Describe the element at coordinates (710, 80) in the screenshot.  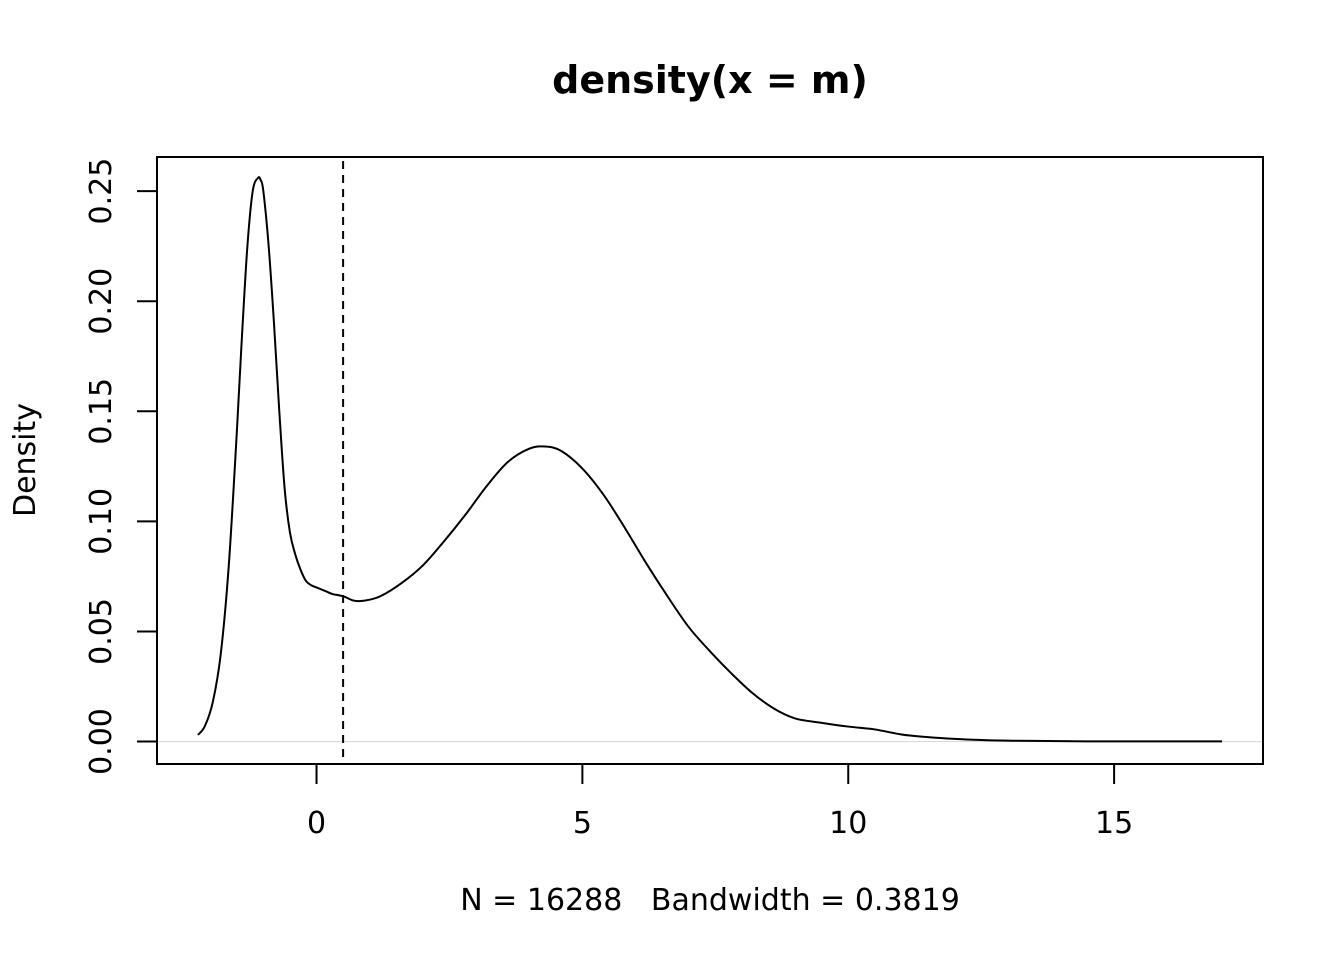
I see `chart-title: density(x = m)` at that location.